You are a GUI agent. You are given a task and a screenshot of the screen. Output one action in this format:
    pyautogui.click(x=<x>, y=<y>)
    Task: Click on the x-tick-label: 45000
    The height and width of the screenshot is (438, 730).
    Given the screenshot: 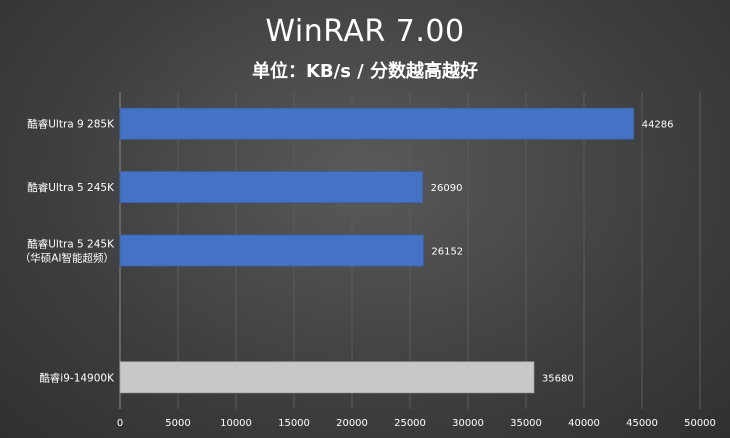 What is the action you would take?
    pyautogui.click(x=642, y=423)
    